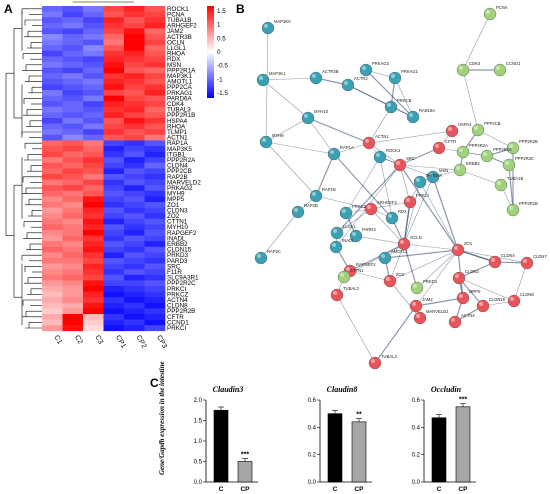  I want to click on node-label: ROCK1, so click(393, 150).